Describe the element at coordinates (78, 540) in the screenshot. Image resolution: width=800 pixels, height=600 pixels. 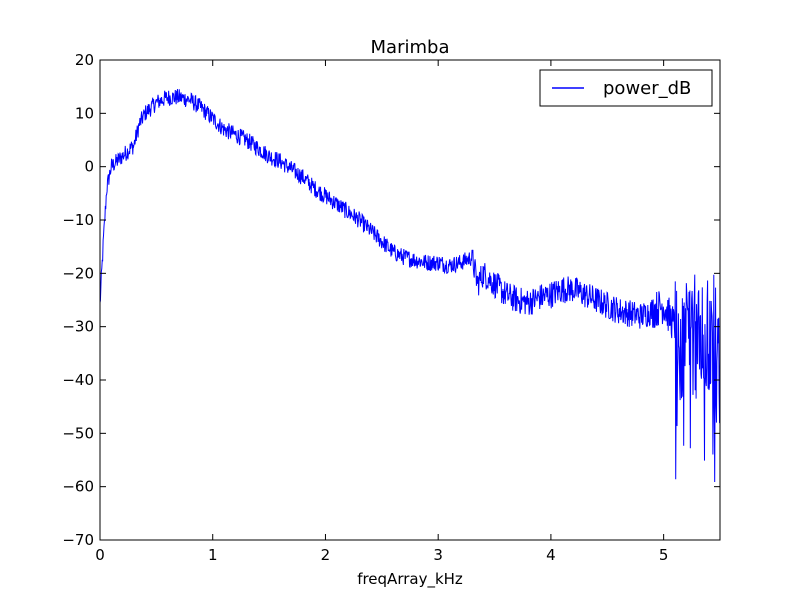
I see `y-tick-label: −70` at that location.